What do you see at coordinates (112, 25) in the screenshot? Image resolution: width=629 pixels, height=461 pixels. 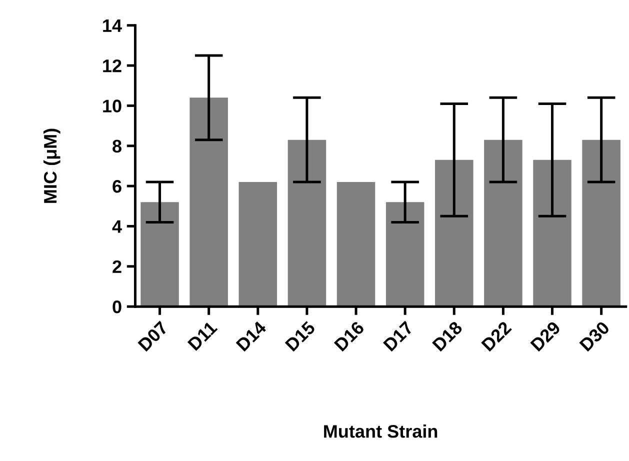 I see `y-tick-label: 14` at bounding box center [112, 25].